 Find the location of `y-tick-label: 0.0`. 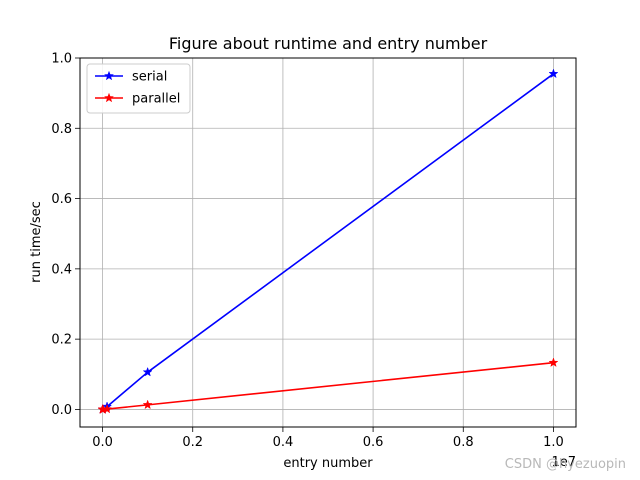

y-tick-label: 0.0 is located at coordinates (61, 410).